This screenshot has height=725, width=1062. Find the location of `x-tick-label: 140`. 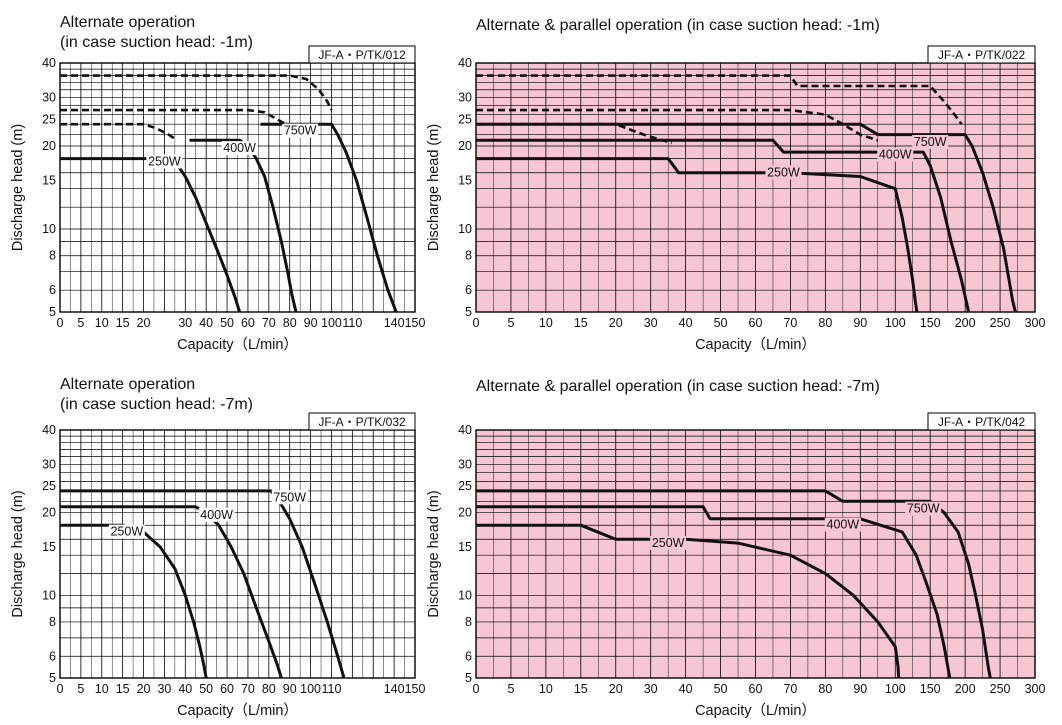

x-tick-label: 140 is located at coordinates (394, 323).